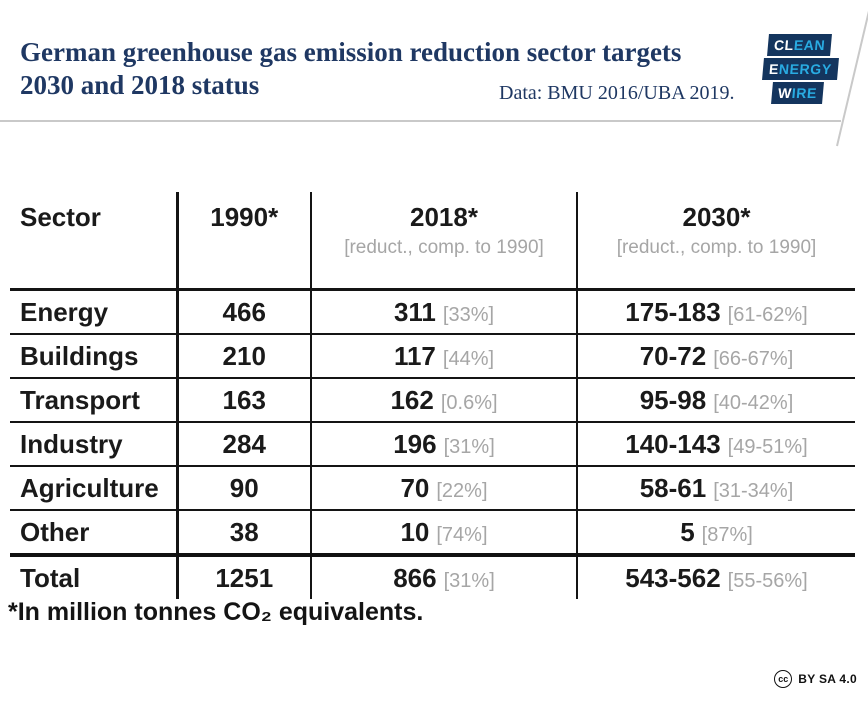  I want to click on reduction-percent: [40-42%], so click(753, 402).